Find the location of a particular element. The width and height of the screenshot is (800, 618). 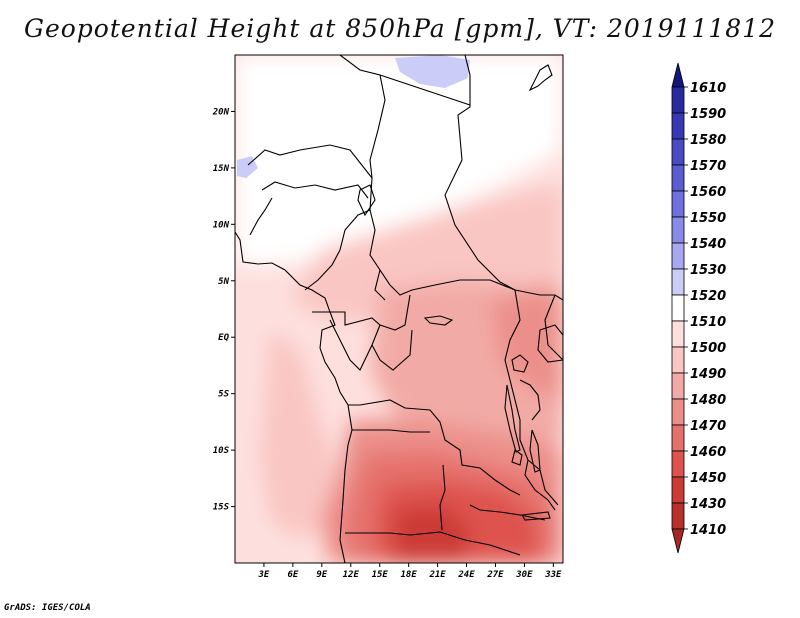

y-tick-label: 5S is located at coordinates (223, 395).